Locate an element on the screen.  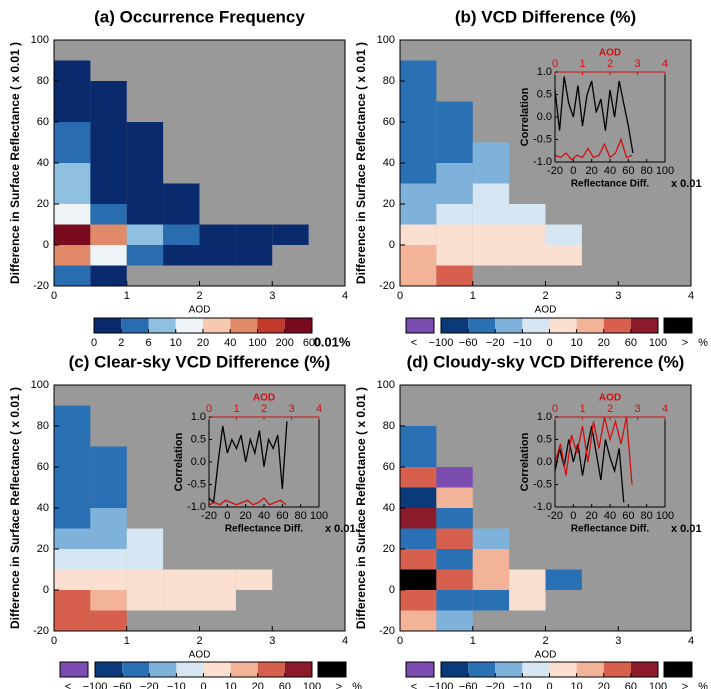
x-tick-label: 2 is located at coordinates (199, 641).